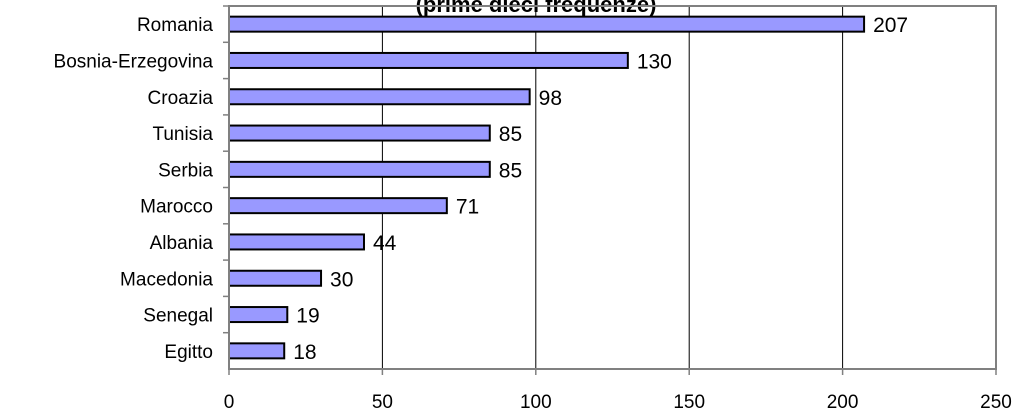  I want to click on category-label: Macedonia, so click(166, 279).